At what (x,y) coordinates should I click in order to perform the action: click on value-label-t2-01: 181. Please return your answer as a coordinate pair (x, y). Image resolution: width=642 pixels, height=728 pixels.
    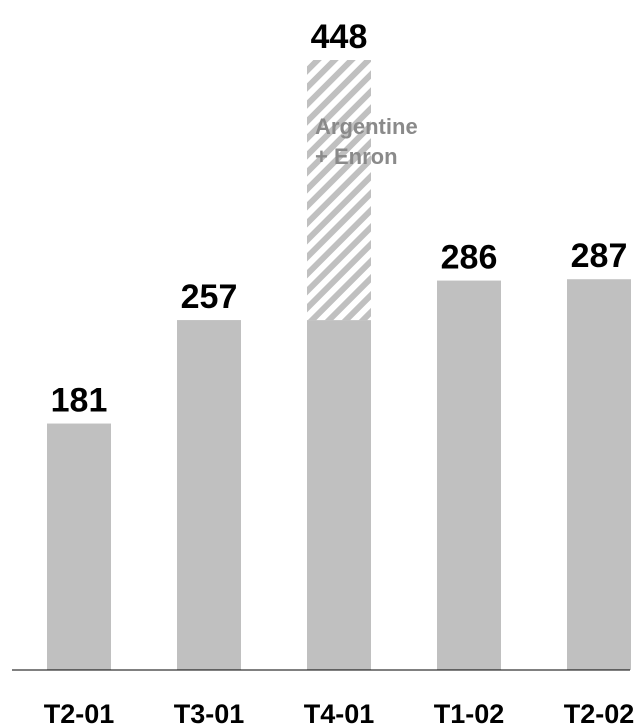
    Looking at the image, I should click on (79, 401).